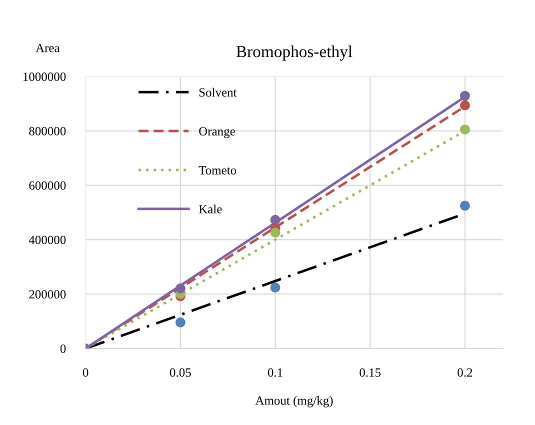  Describe the element at coordinates (47, 185) in the screenshot. I see `y-tick-label: 600000` at that location.